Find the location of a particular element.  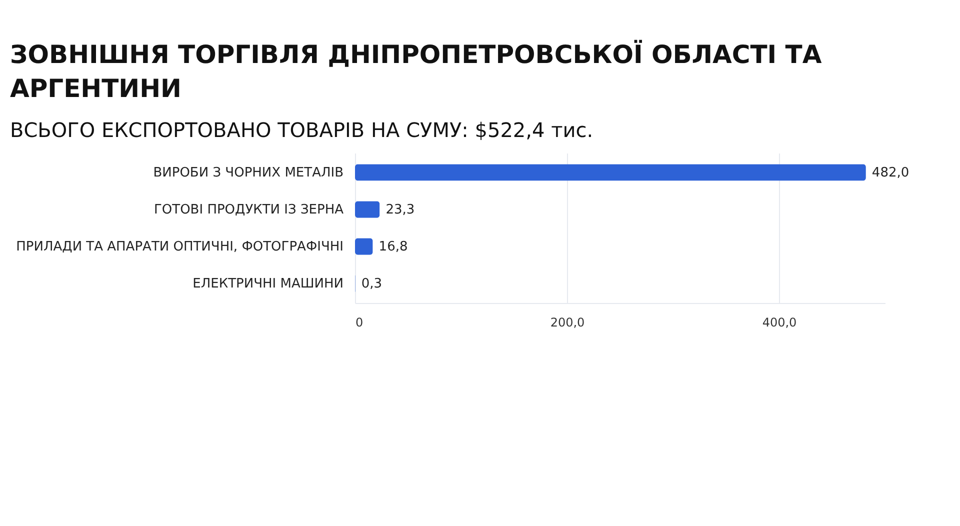

x-tick-label: 0 is located at coordinates (360, 323).